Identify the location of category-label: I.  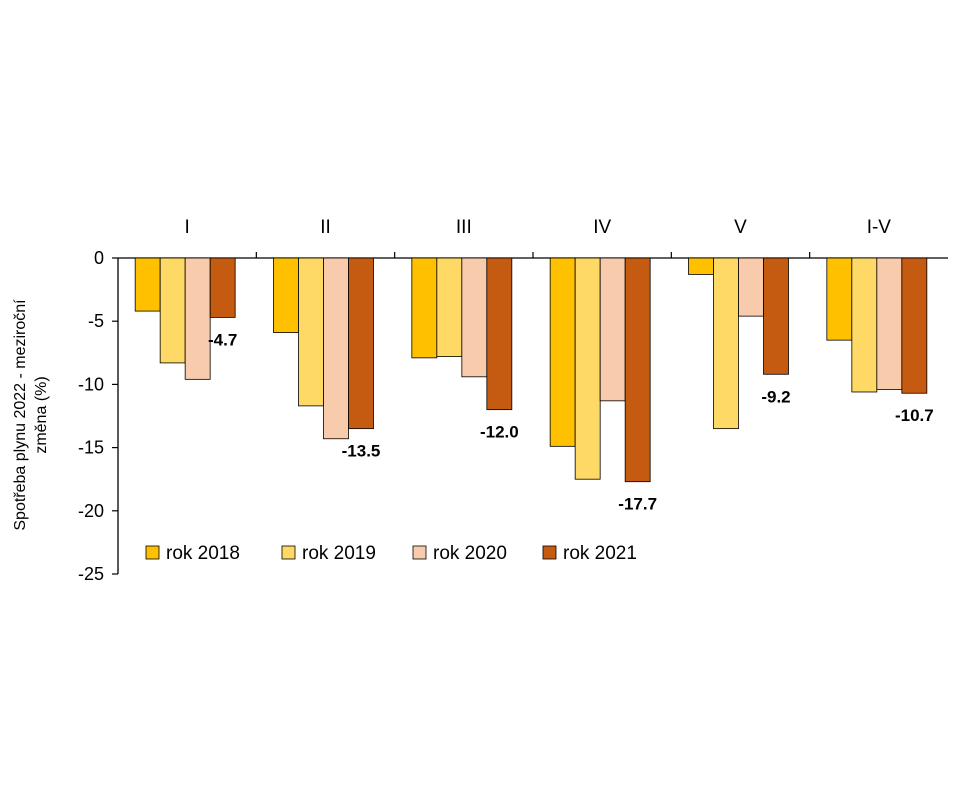
(187, 227).